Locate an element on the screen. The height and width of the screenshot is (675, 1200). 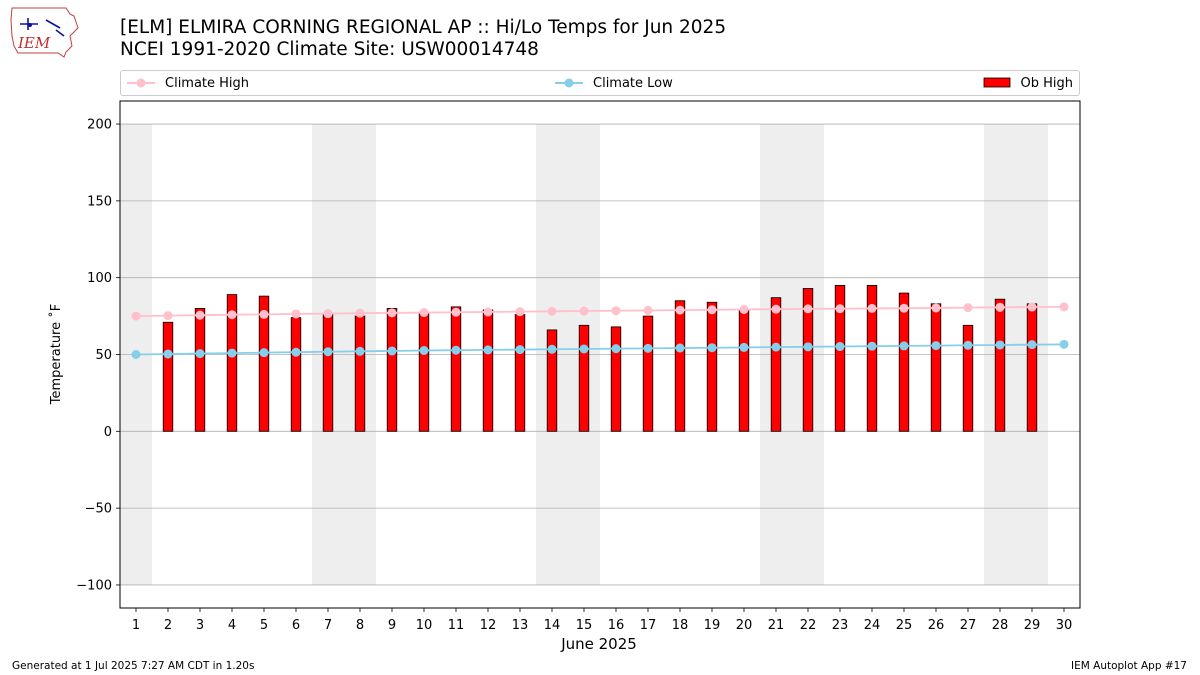
x-tick-label: 21 is located at coordinates (776, 625).